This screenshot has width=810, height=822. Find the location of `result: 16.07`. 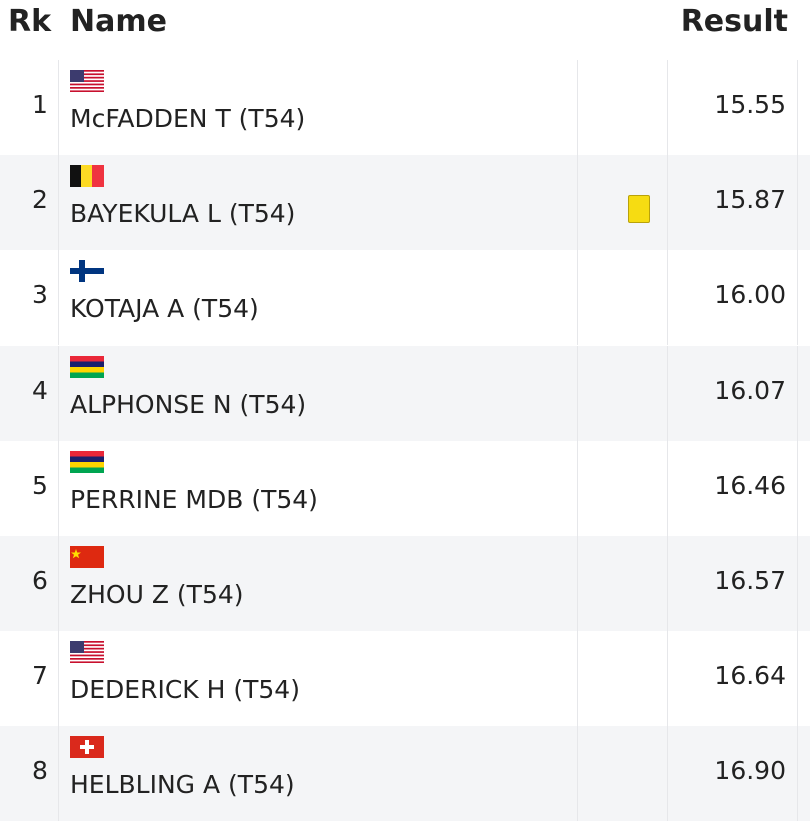

result: 16.07 is located at coordinates (750, 390).